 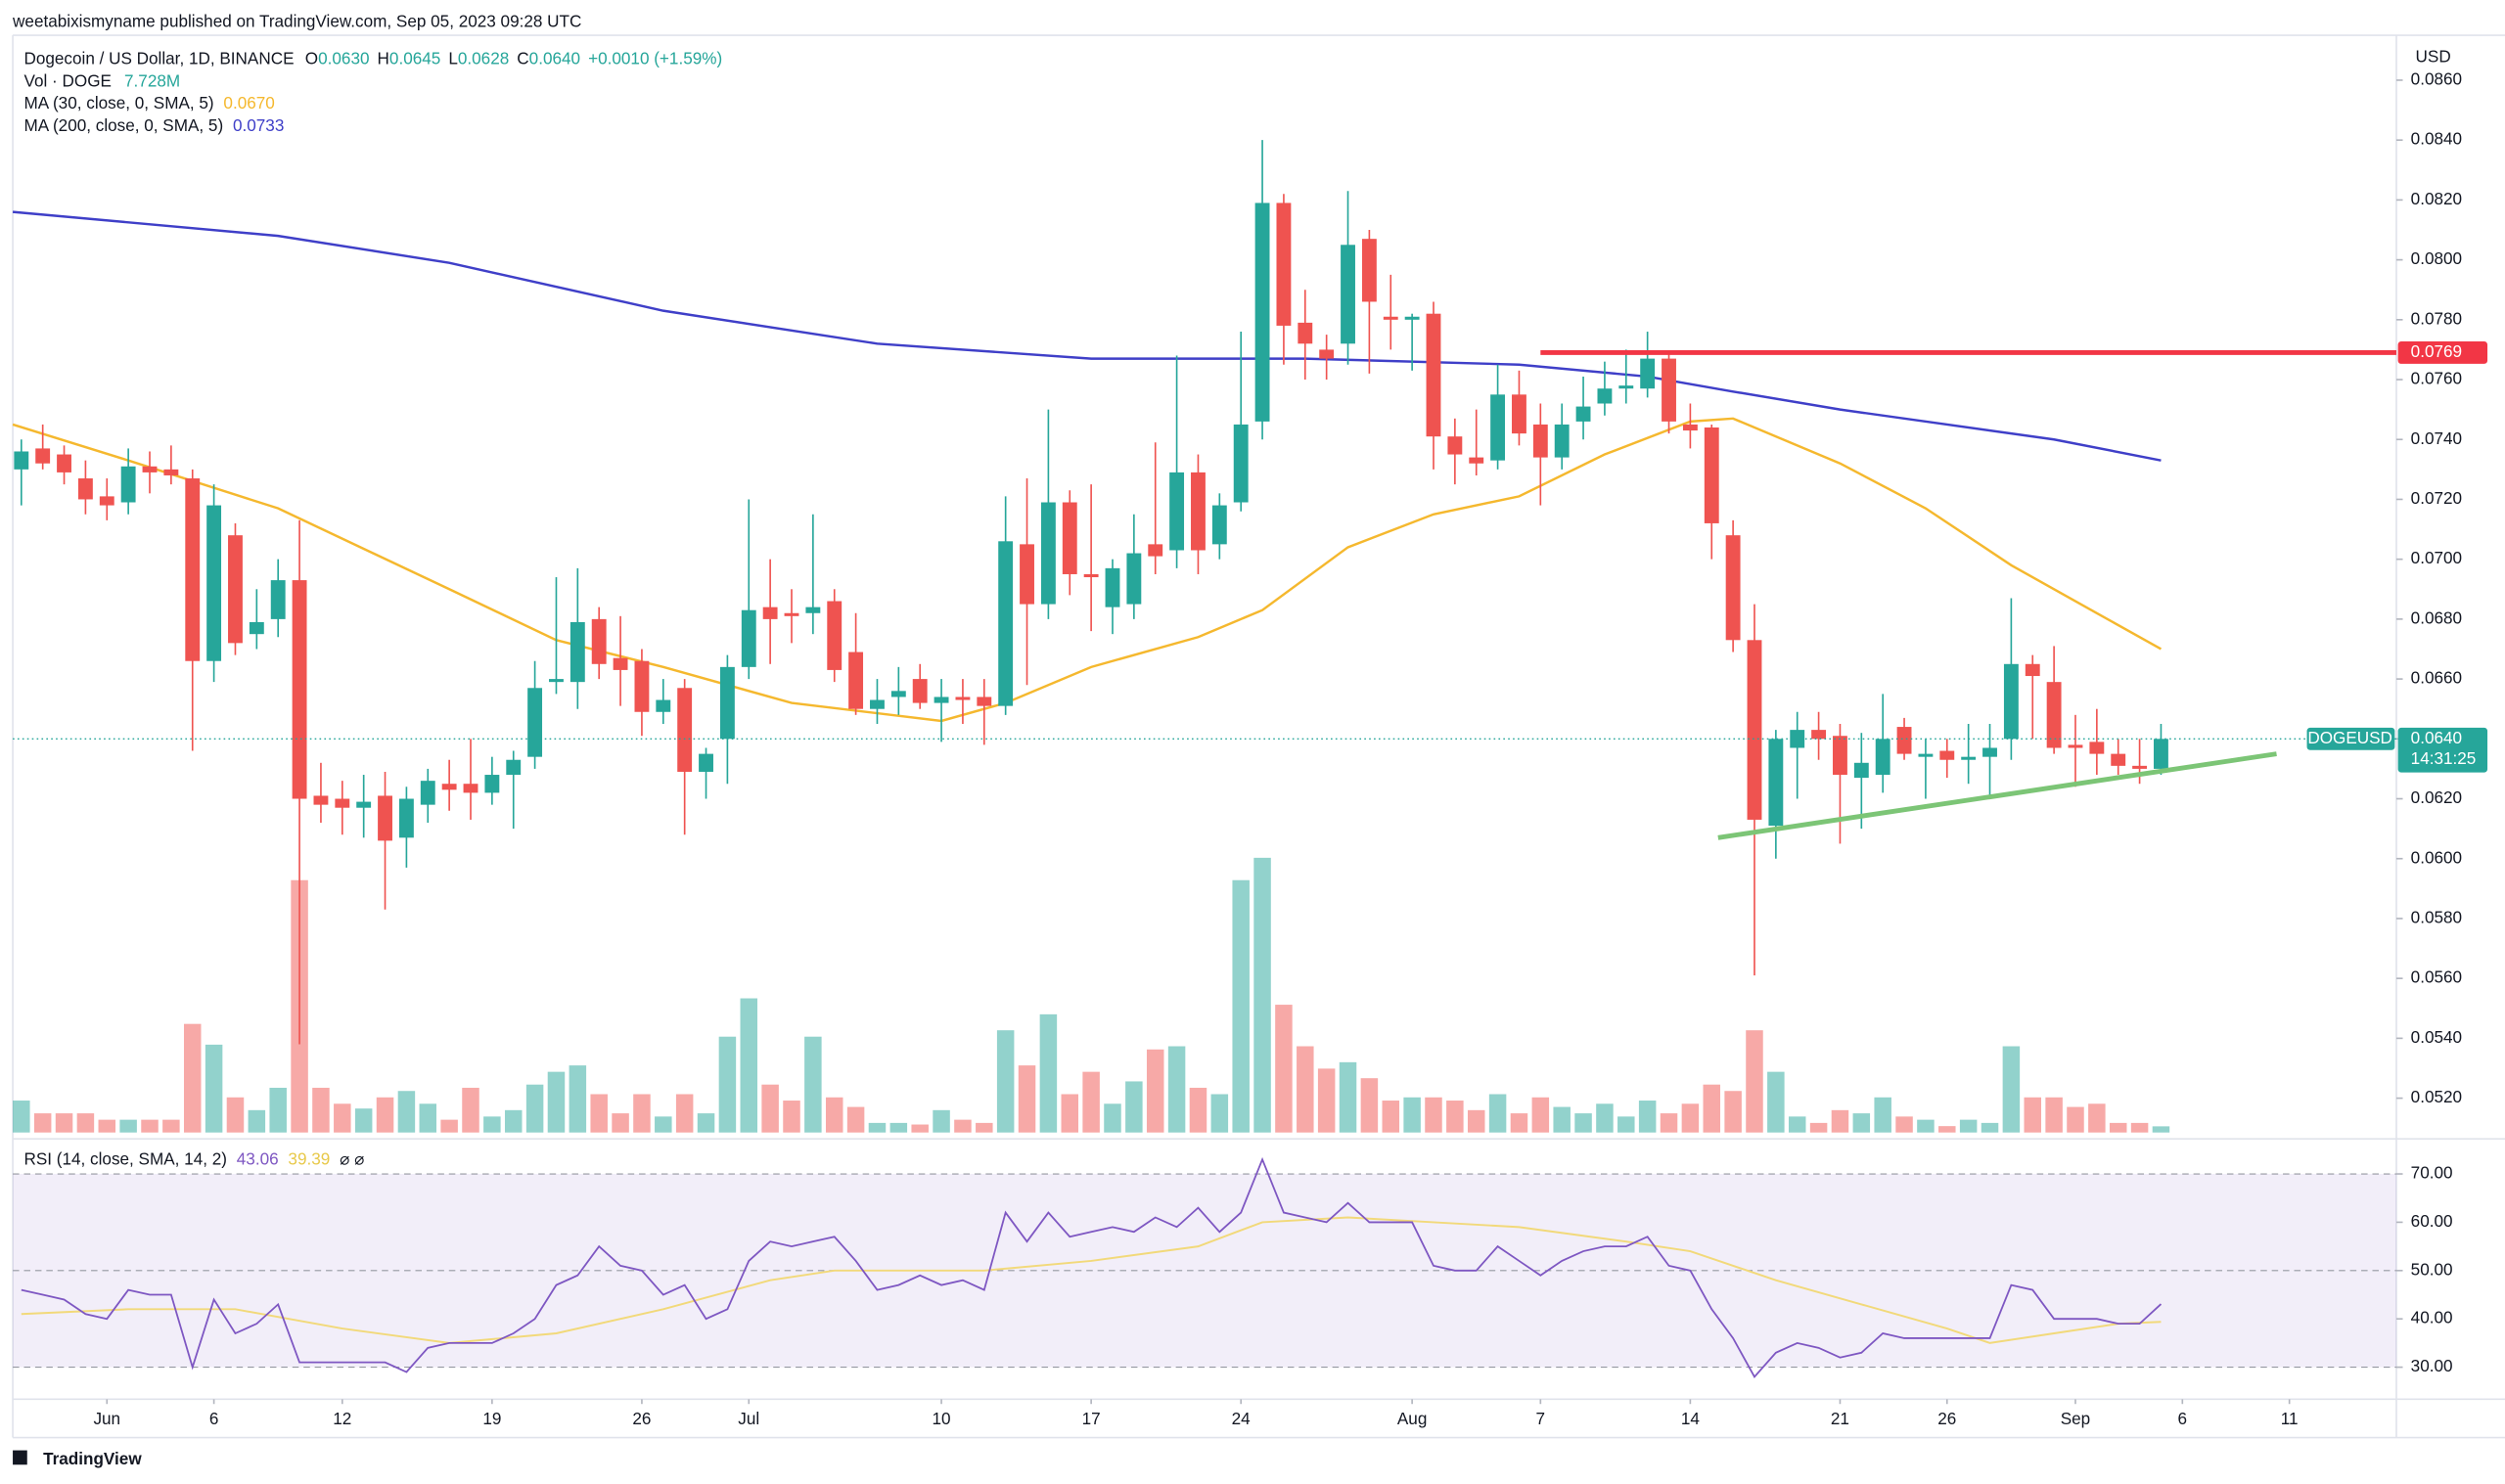 What do you see at coordinates (2436, 1037) in the screenshot?
I see `y-tick-label: 0.0540` at bounding box center [2436, 1037].